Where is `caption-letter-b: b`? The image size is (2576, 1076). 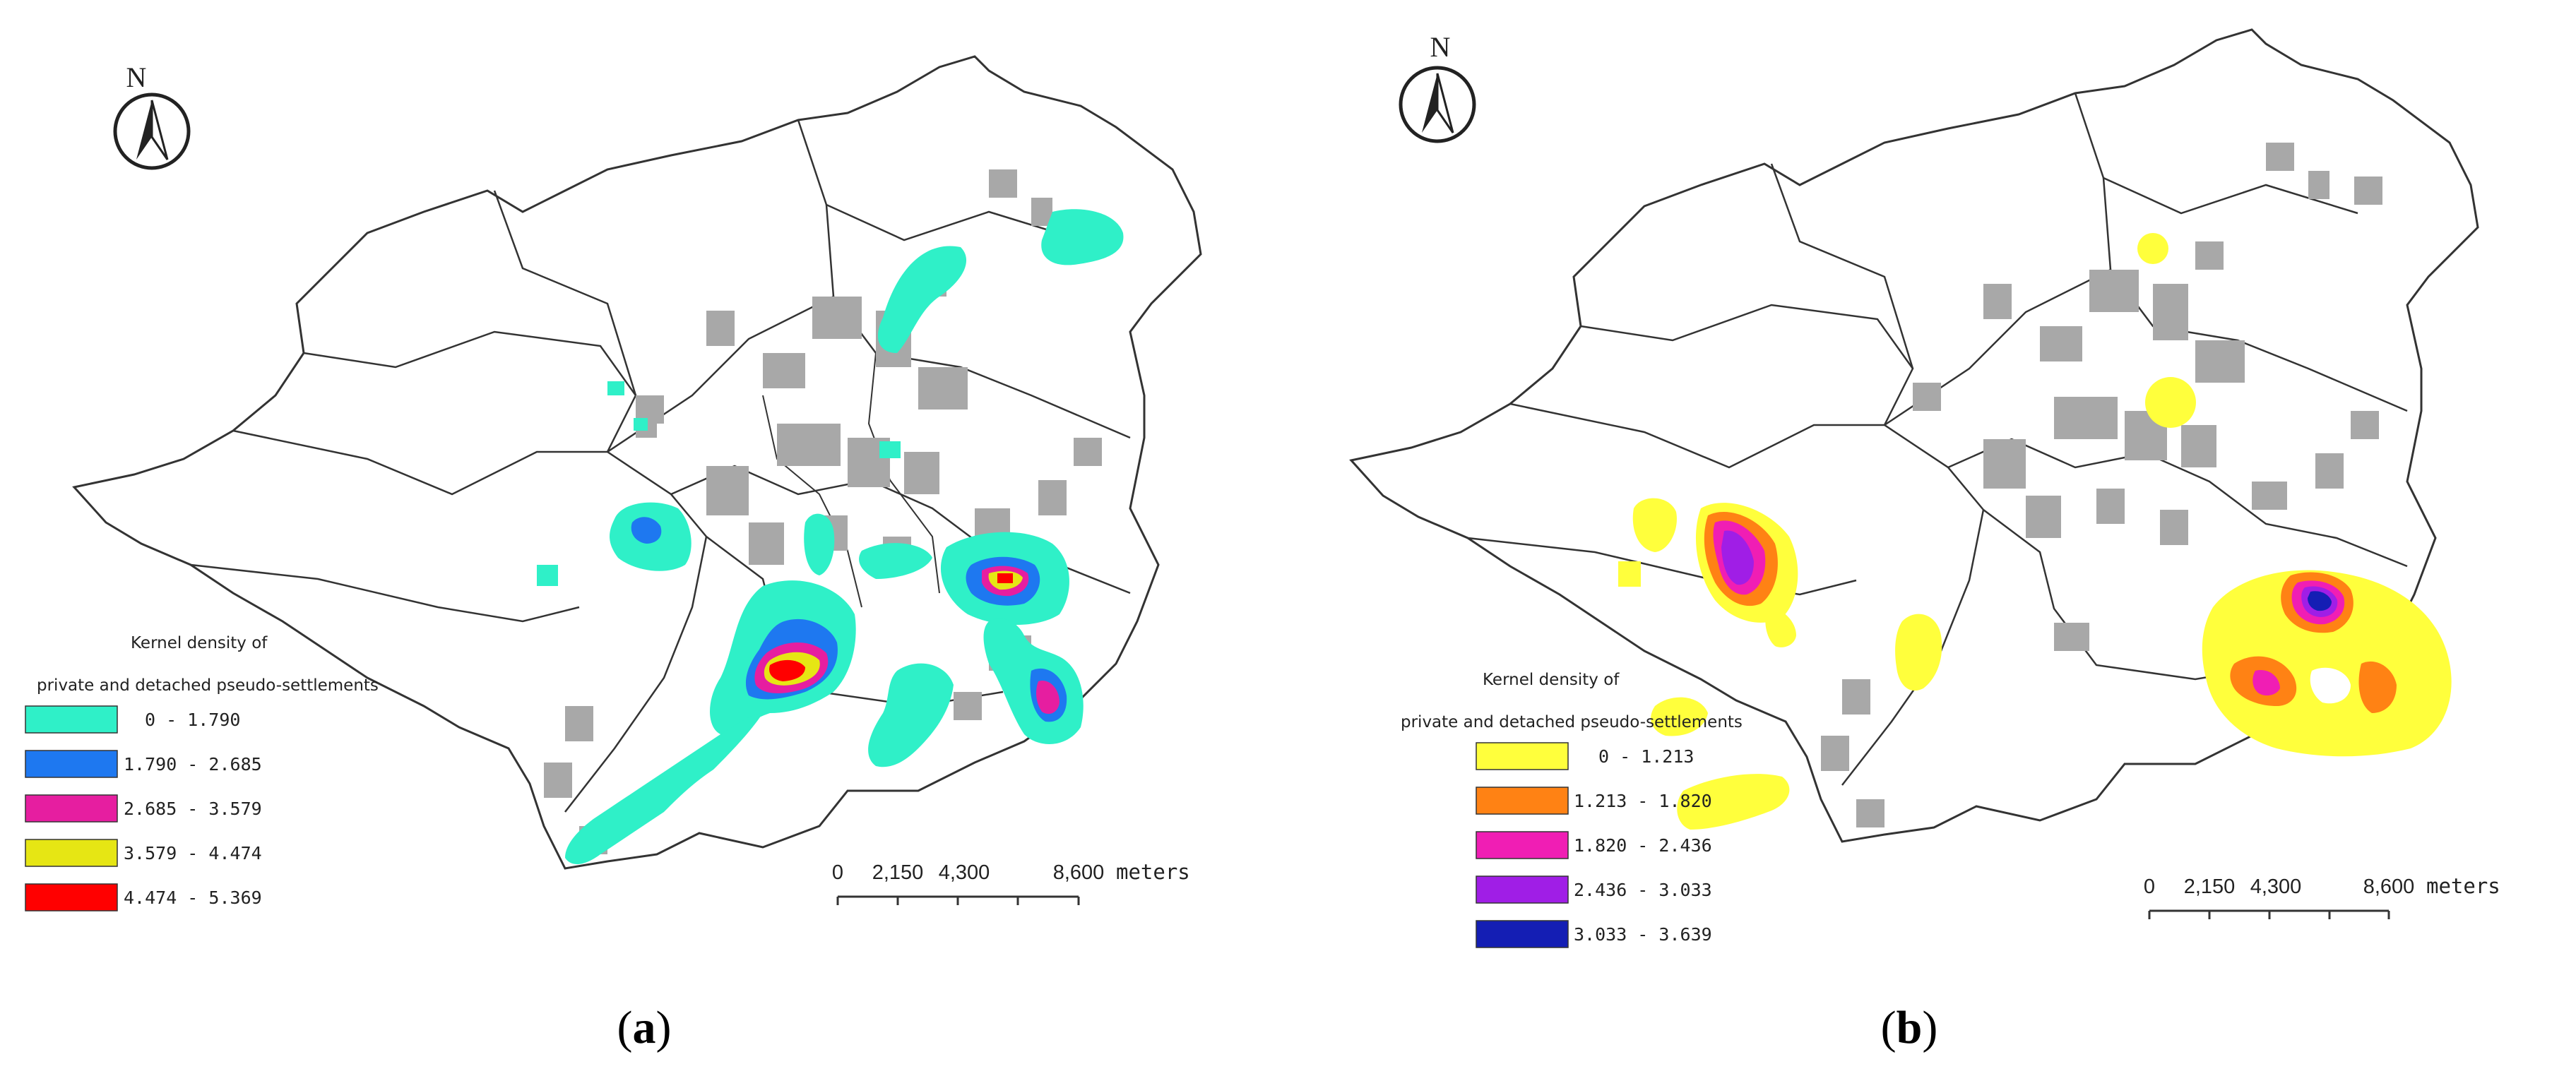 caption-letter-b: b is located at coordinates (1909, 1027).